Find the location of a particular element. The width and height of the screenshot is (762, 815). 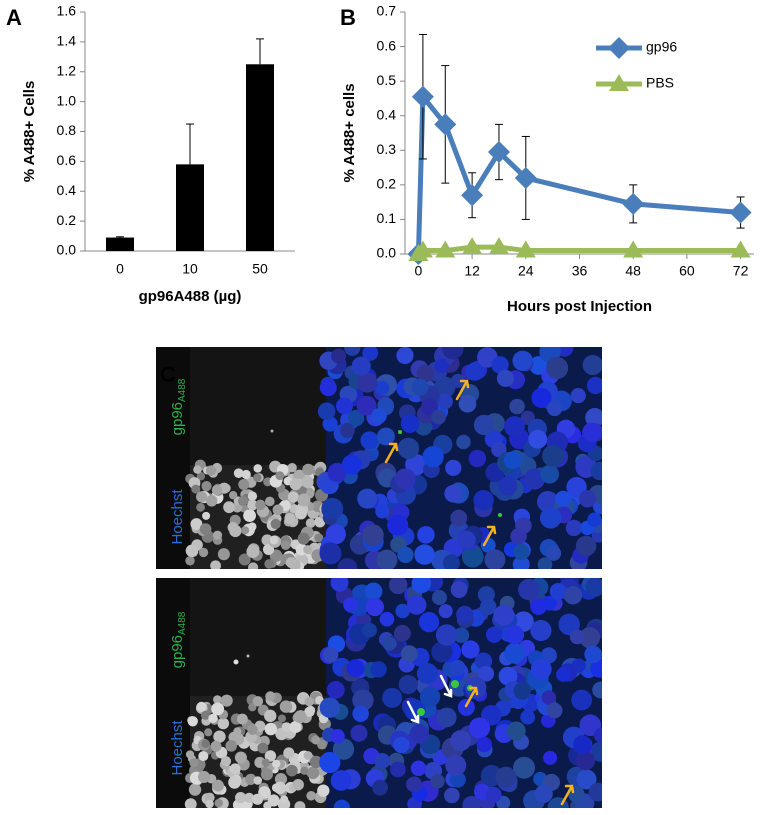

x-tick-label: 72 is located at coordinates (741, 271).